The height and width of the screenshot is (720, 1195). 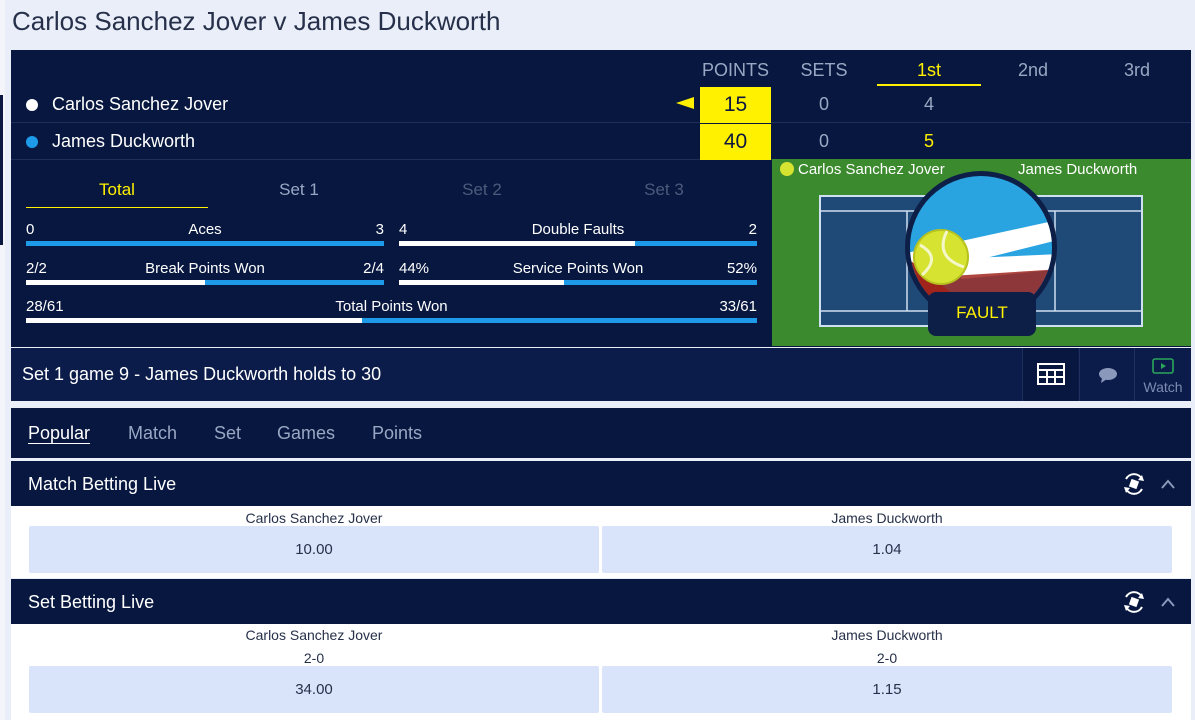 What do you see at coordinates (823, 104) in the screenshot?
I see `player-1-sets: 0` at bounding box center [823, 104].